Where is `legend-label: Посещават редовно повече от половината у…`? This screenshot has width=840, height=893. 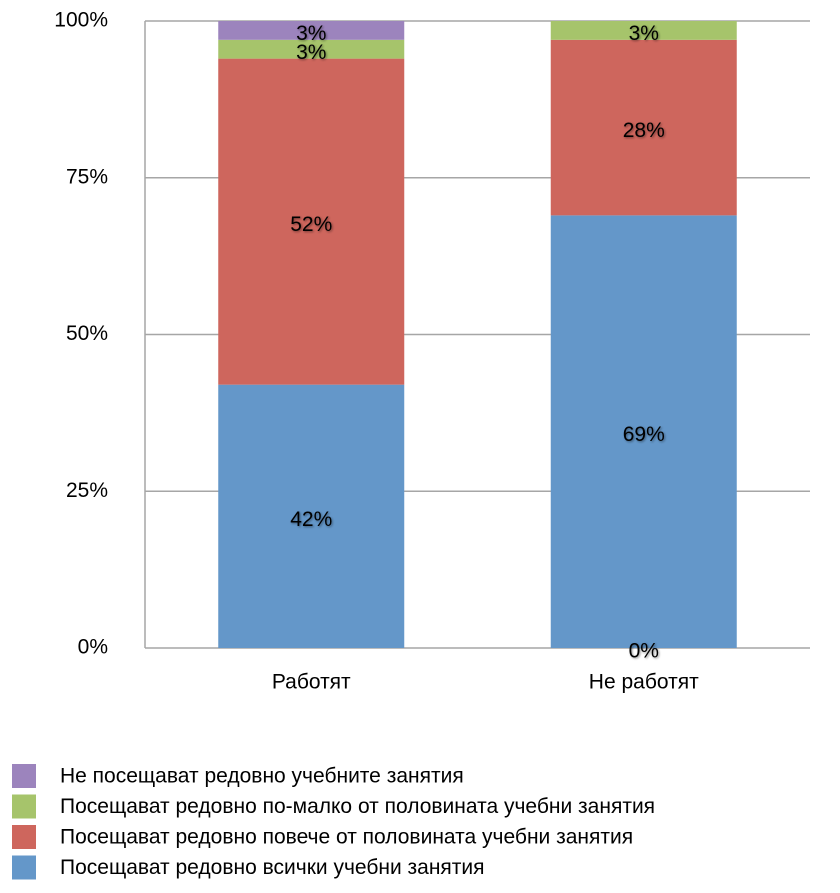 legend-label: Посещават редовно повече от половината у… is located at coordinates (346, 837).